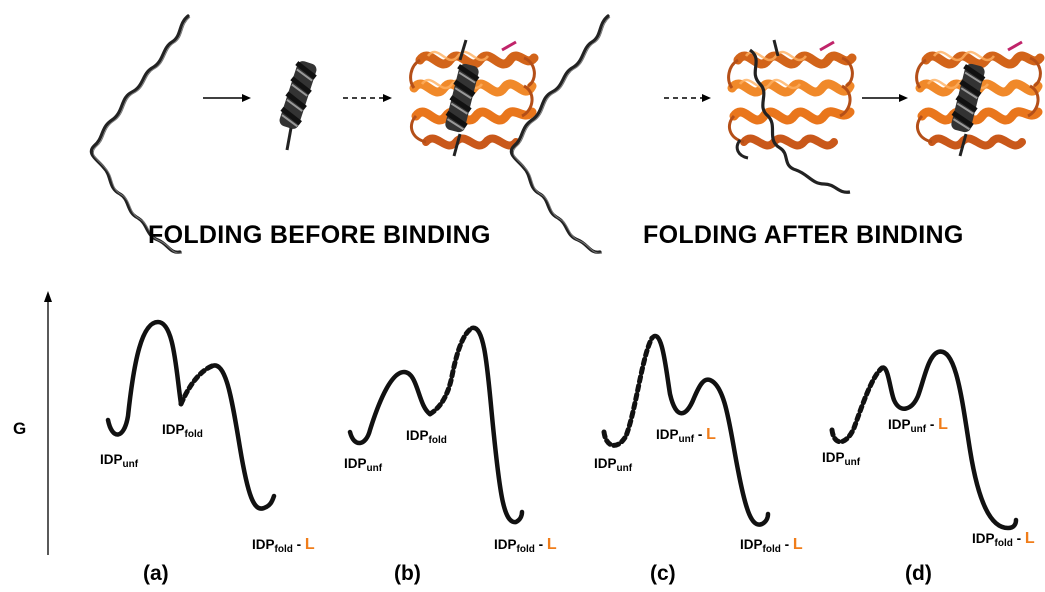 The image size is (1045, 592). Describe the element at coordinates (560, 134) in the screenshot. I see `unfolded-idp-structure-right` at that location.